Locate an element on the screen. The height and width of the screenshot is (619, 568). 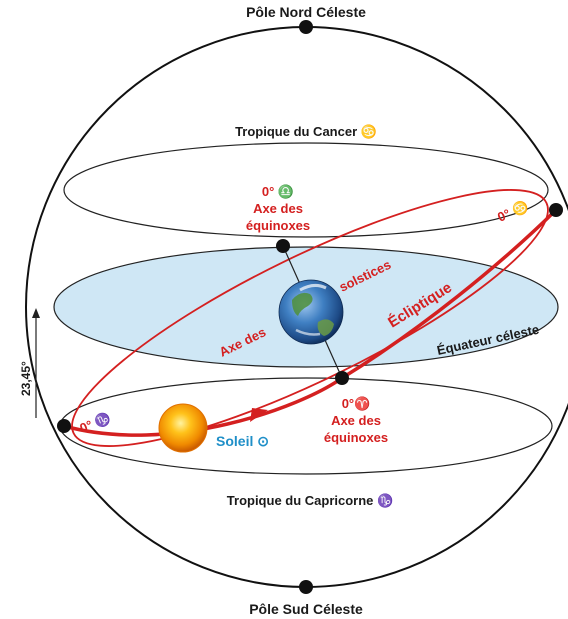
south-pole-label: Pôle Sud Céleste is located at coordinates (306, 609).